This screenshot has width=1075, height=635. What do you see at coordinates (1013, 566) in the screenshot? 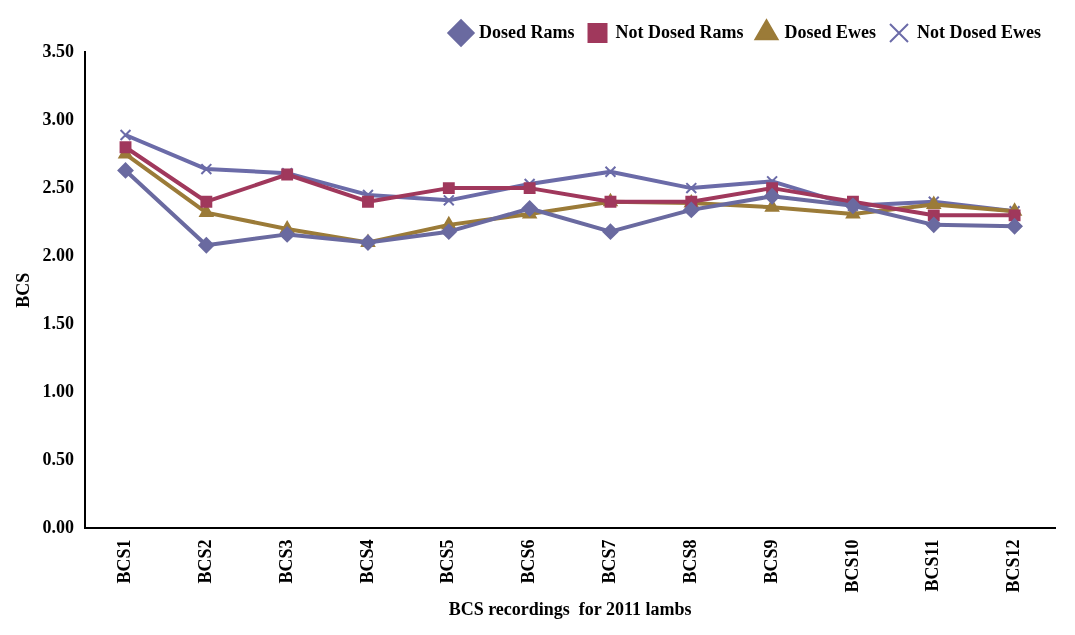
I see `x-tick-label: BCS12` at bounding box center [1013, 566].